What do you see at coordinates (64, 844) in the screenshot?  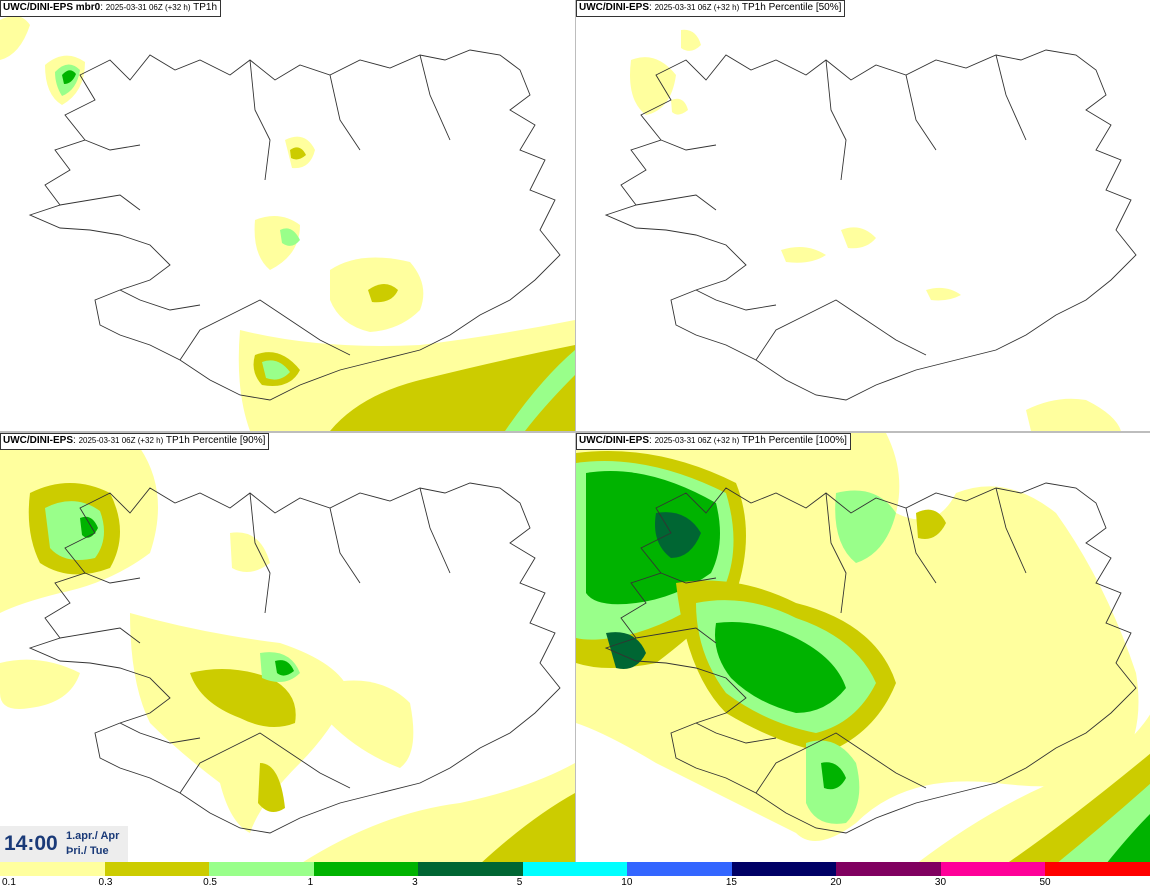 I see `valid-time-box: 14:00 1.apr./ Apr Þri./ Tue` at bounding box center [64, 844].